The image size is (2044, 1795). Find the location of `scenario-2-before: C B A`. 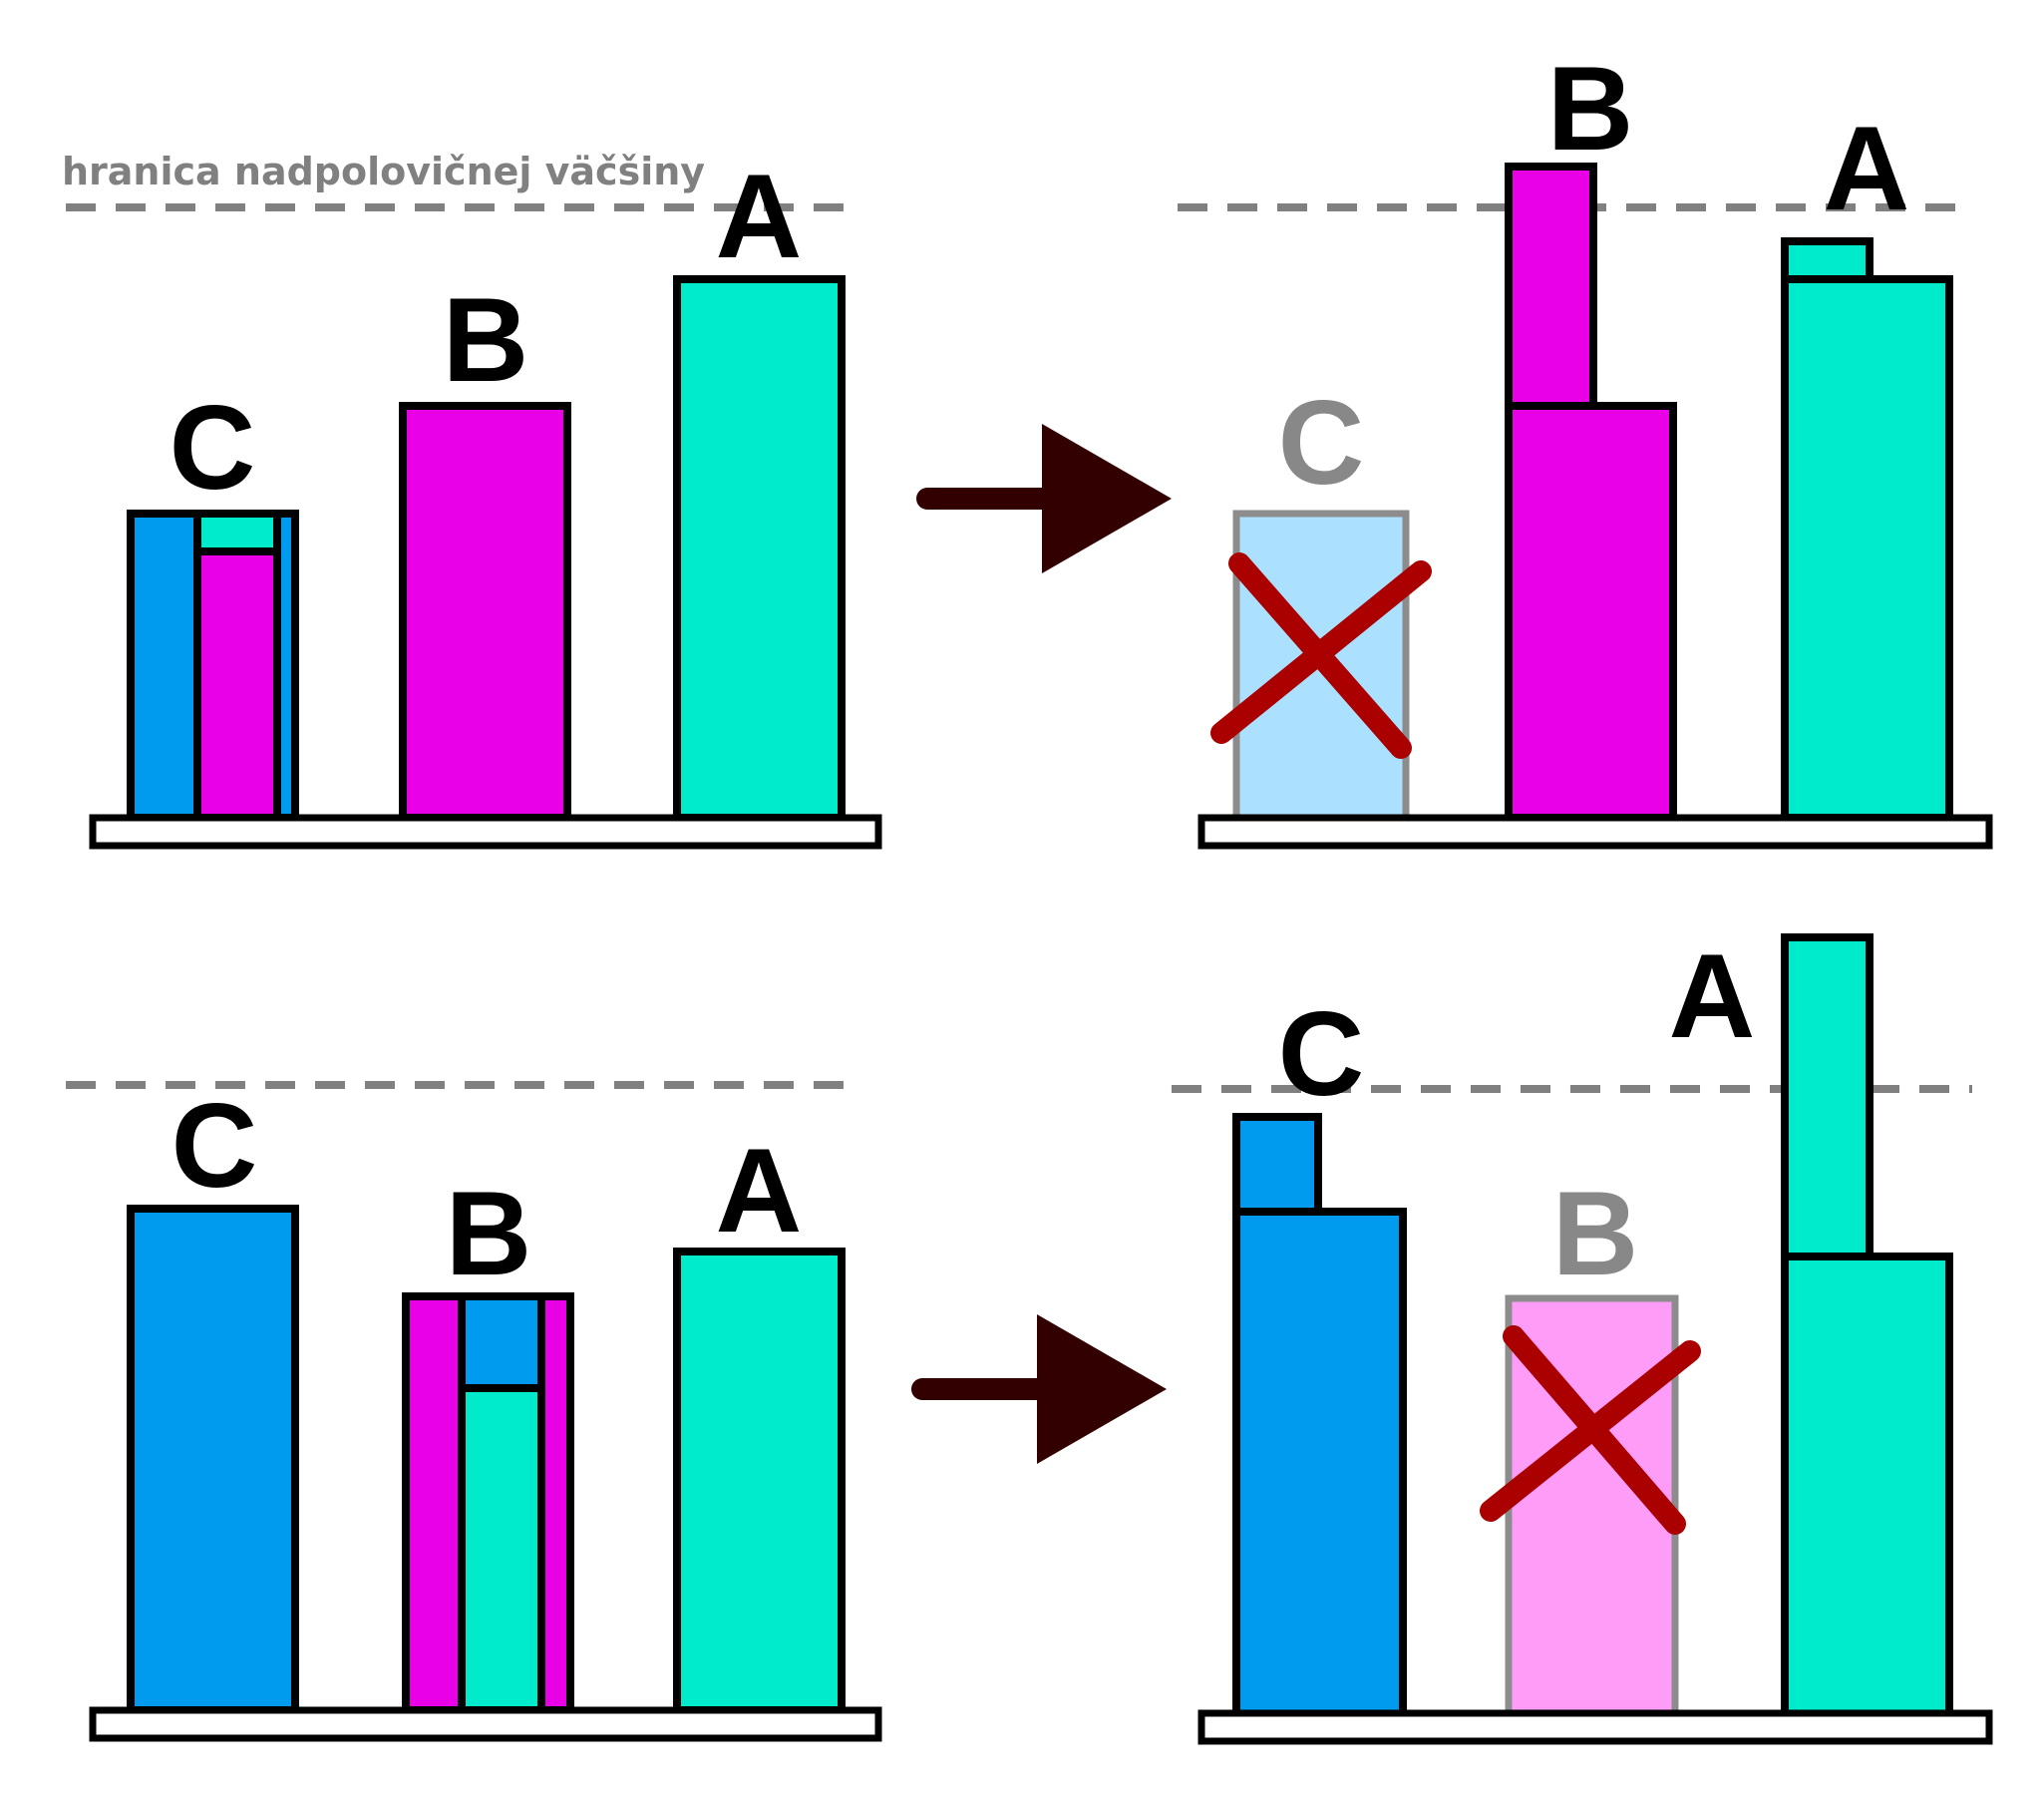

scenario-2-before: C B A is located at coordinates (474, 1410).